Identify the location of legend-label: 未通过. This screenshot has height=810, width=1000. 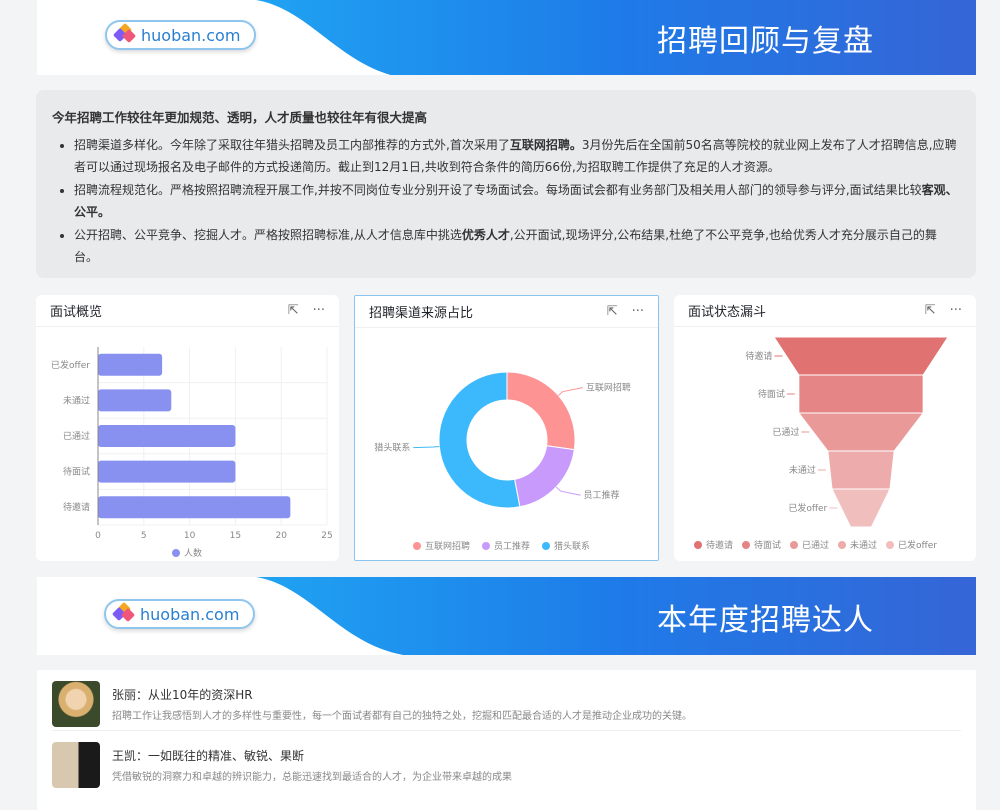
(863, 545).